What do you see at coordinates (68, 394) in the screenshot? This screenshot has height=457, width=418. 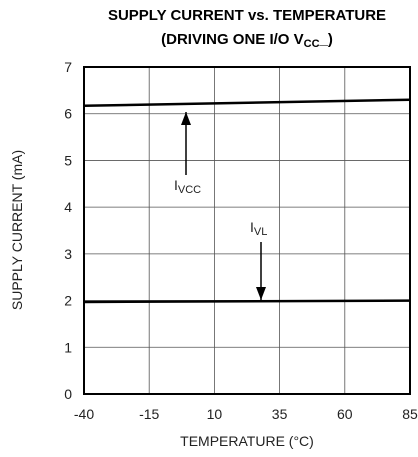 I see `y-tick-label: 0` at bounding box center [68, 394].